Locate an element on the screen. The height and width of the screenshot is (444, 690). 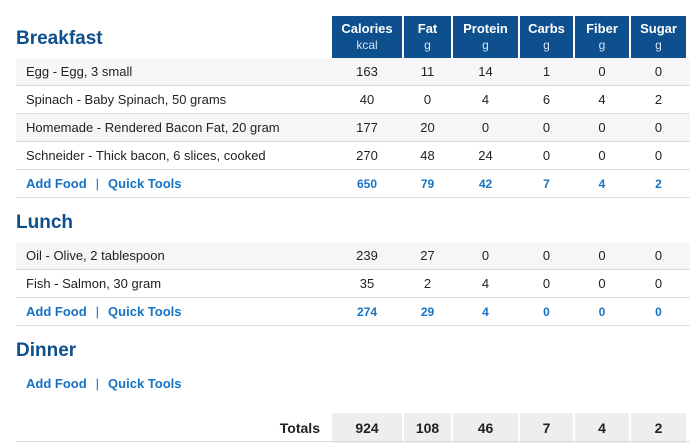
carbs-subtotal: 0 is located at coordinates (546, 312).